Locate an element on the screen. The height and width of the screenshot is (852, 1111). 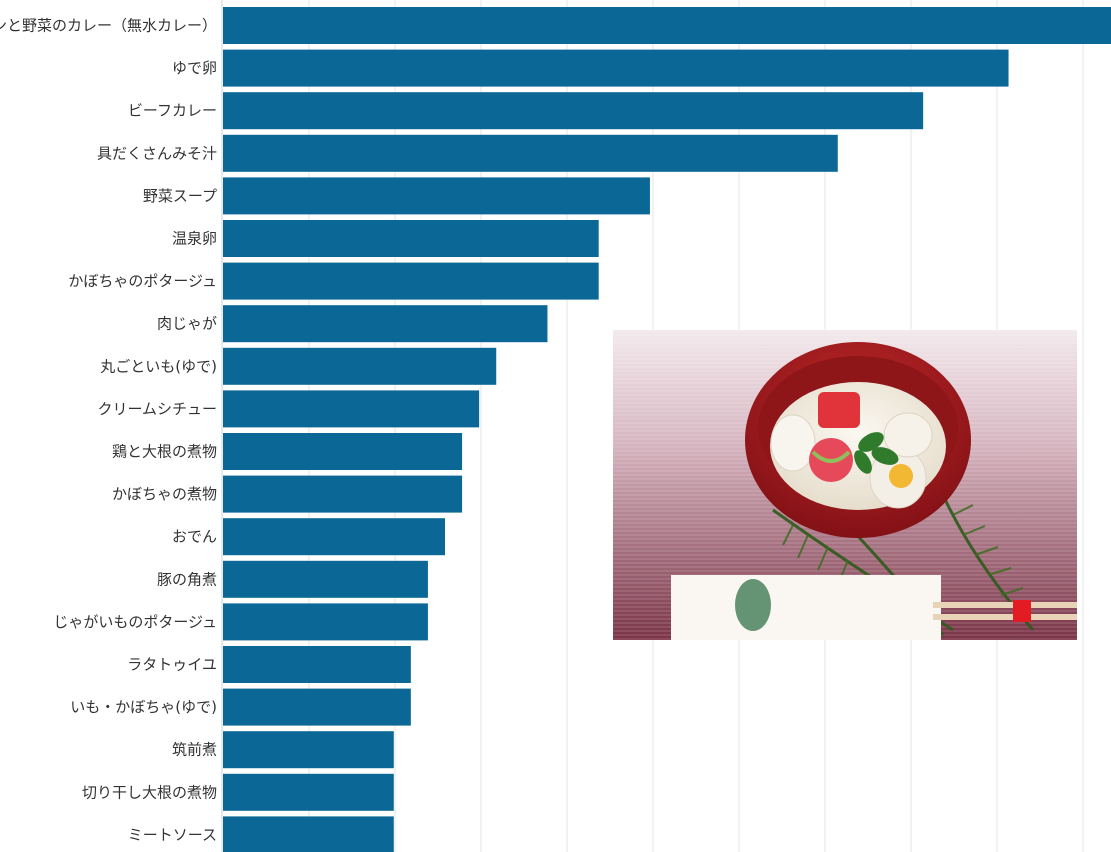
category-label: かぼちゃのポタージュ is located at coordinates (142, 281).